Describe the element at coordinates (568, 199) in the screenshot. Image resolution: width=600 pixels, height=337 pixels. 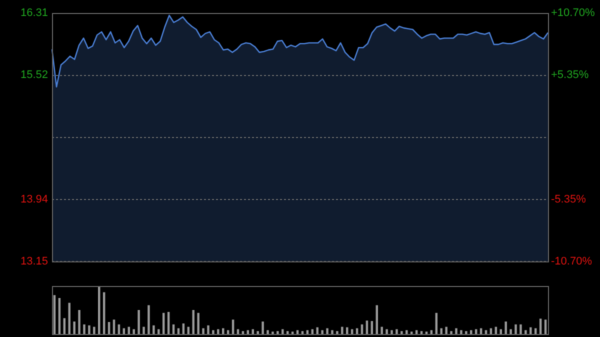
I see `y2-tick-label: -5.35%` at that location.